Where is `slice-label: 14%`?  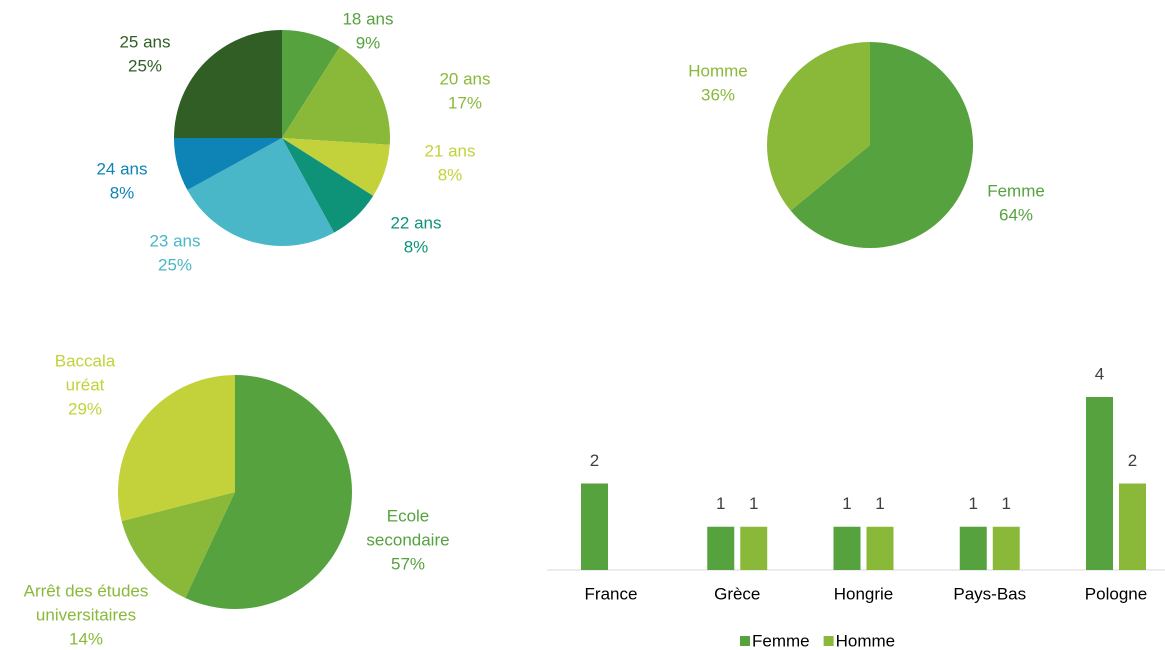 slice-label: 14% is located at coordinates (86, 638).